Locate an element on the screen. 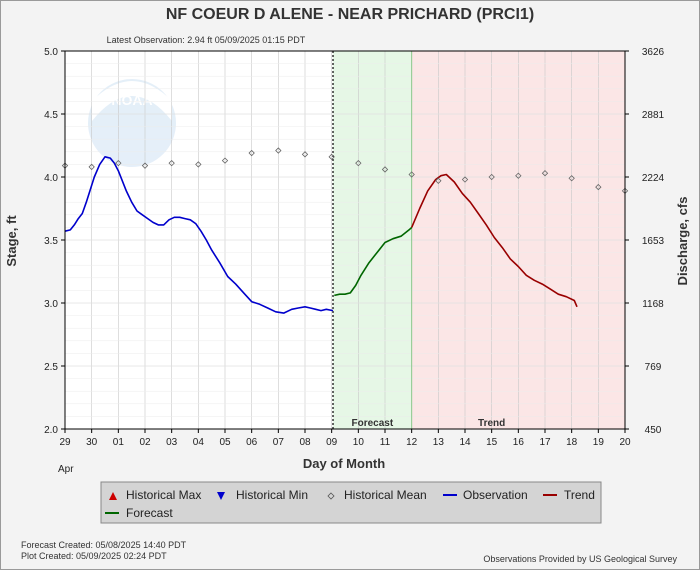  x-tick-label: 19 is located at coordinates (599, 442).